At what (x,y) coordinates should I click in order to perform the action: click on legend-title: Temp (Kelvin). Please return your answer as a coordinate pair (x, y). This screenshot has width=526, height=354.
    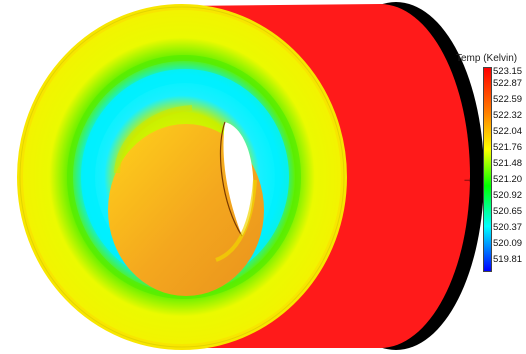
    Looking at the image, I should click on (487, 58).